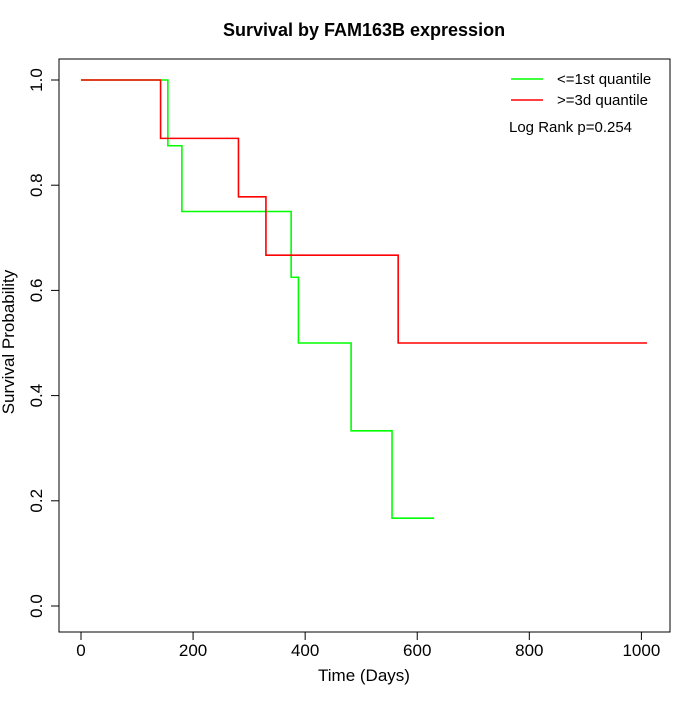 This screenshot has width=700, height=705. What do you see at coordinates (529, 650) in the screenshot?
I see `x-tick-label: 800` at bounding box center [529, 650].